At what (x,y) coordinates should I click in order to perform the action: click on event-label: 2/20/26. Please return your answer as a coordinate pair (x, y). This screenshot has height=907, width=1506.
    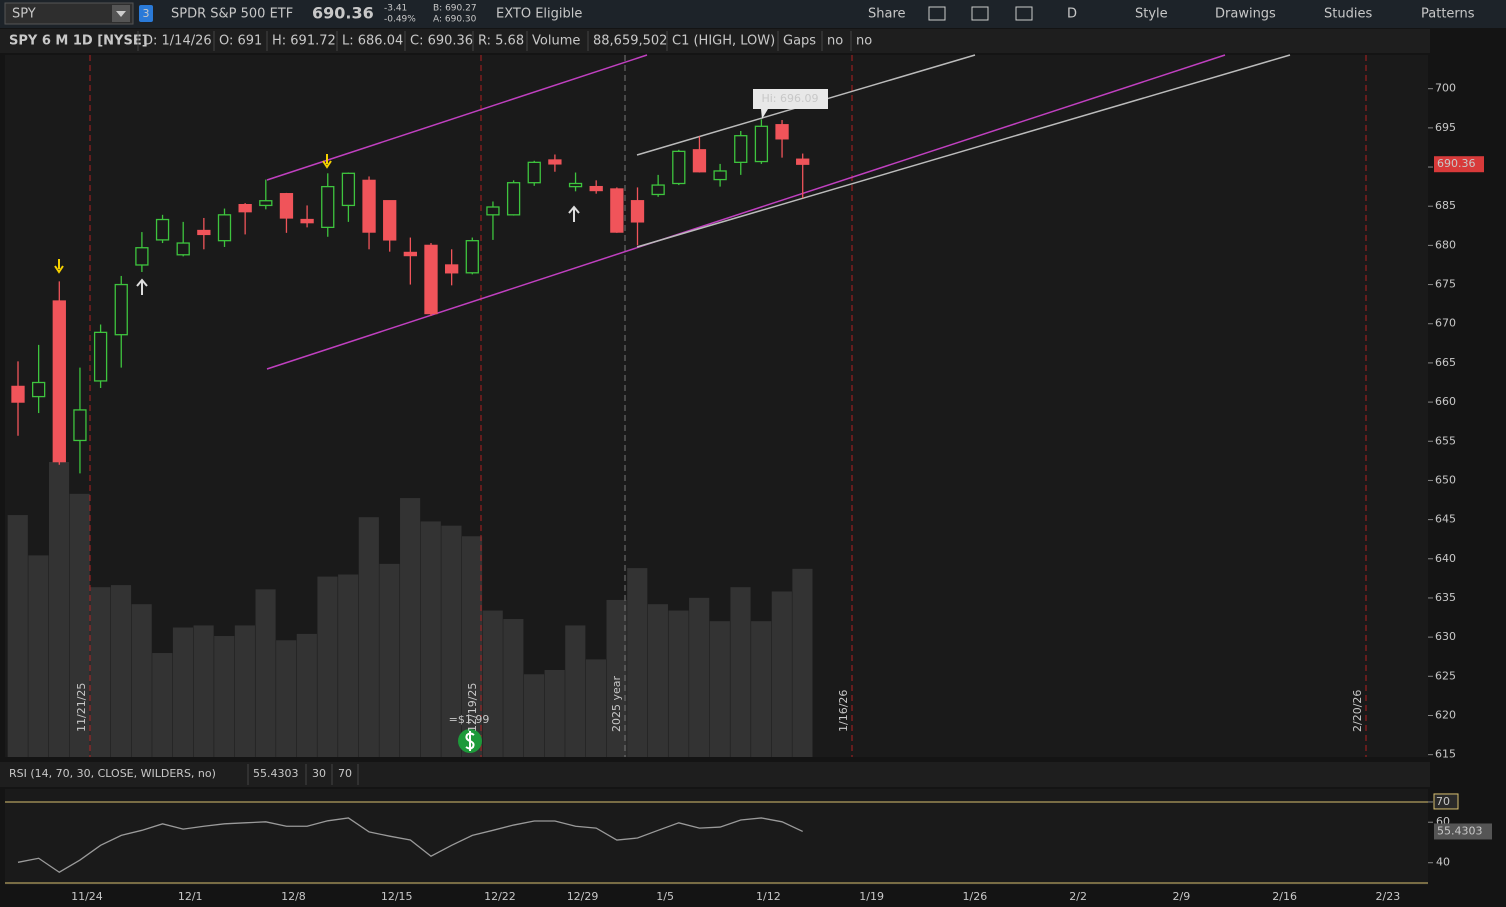
    Looking at the image, I should click on (1357, 711).